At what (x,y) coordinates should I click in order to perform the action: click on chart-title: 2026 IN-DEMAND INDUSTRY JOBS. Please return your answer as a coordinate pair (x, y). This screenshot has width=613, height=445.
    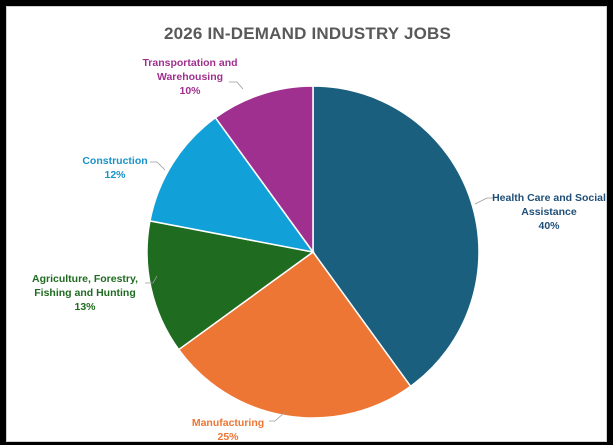
    Looking at the image, I should click on (307, 33).